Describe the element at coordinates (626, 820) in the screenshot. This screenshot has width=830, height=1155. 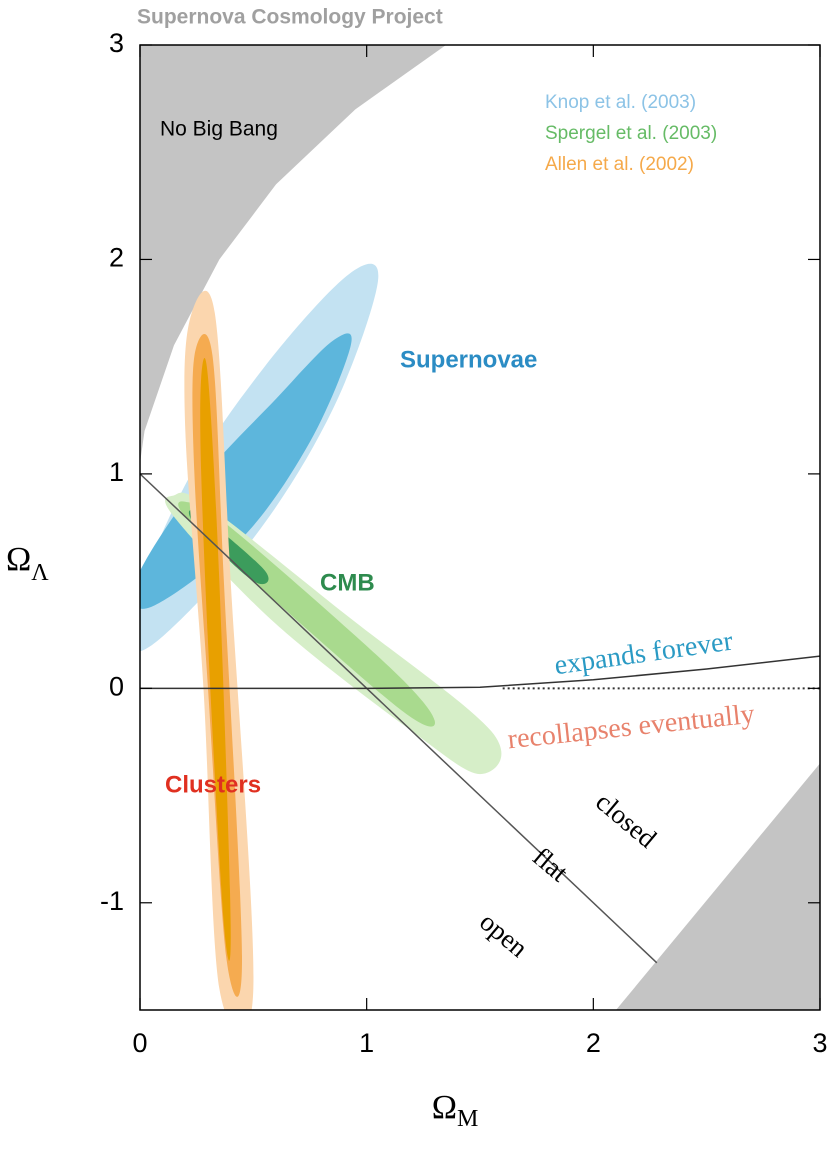
I see `annotation: closed` at that location.